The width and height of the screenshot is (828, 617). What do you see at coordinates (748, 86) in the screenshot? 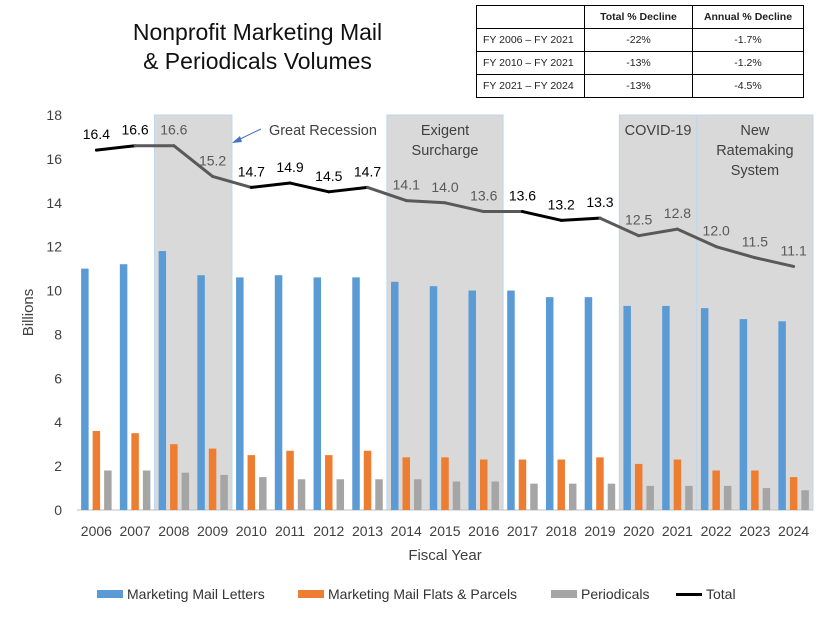
I see `table-cell-annual: -4.5%` at bounding box center [748, 86].